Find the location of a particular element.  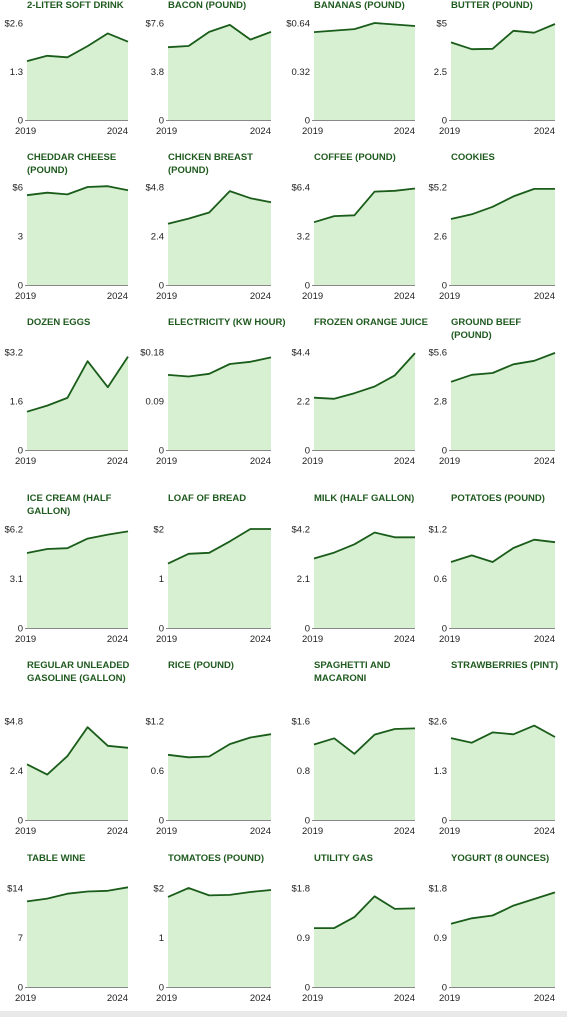

chart-title: Cookies is located at coordinates (473, 157).